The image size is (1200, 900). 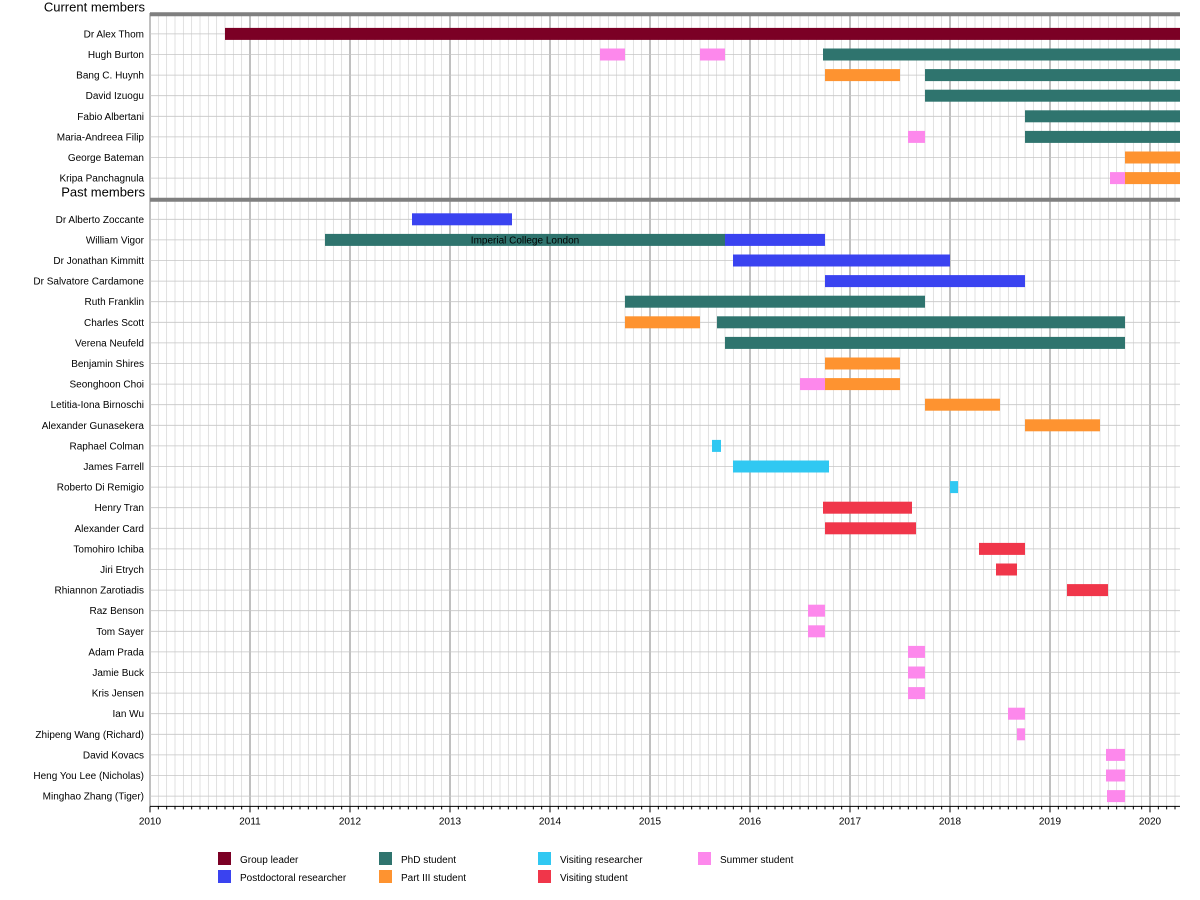 What do you see at coordinates (122, 570) in the screenshot?
I see `member-name: Jiri Etrych` at bounding box center [122, 570].